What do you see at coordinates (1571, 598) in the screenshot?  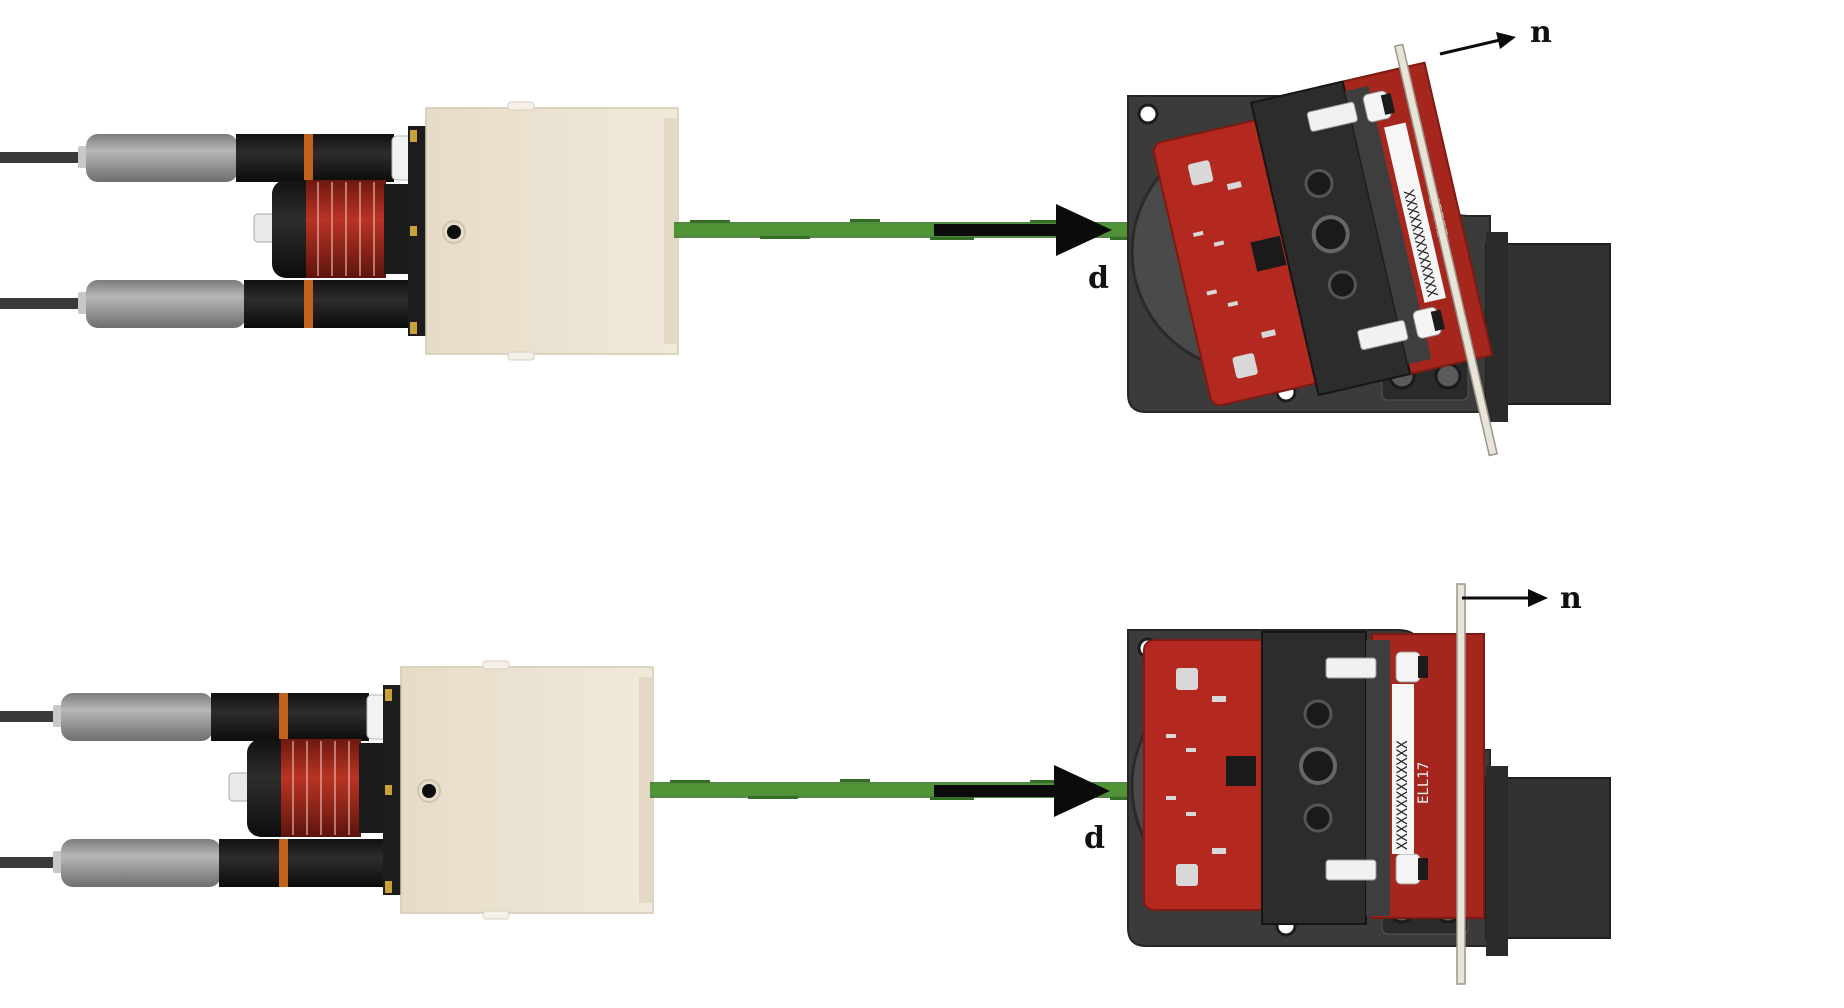 I see `bottom-n-label: n` at bounding box center [1571, 598].